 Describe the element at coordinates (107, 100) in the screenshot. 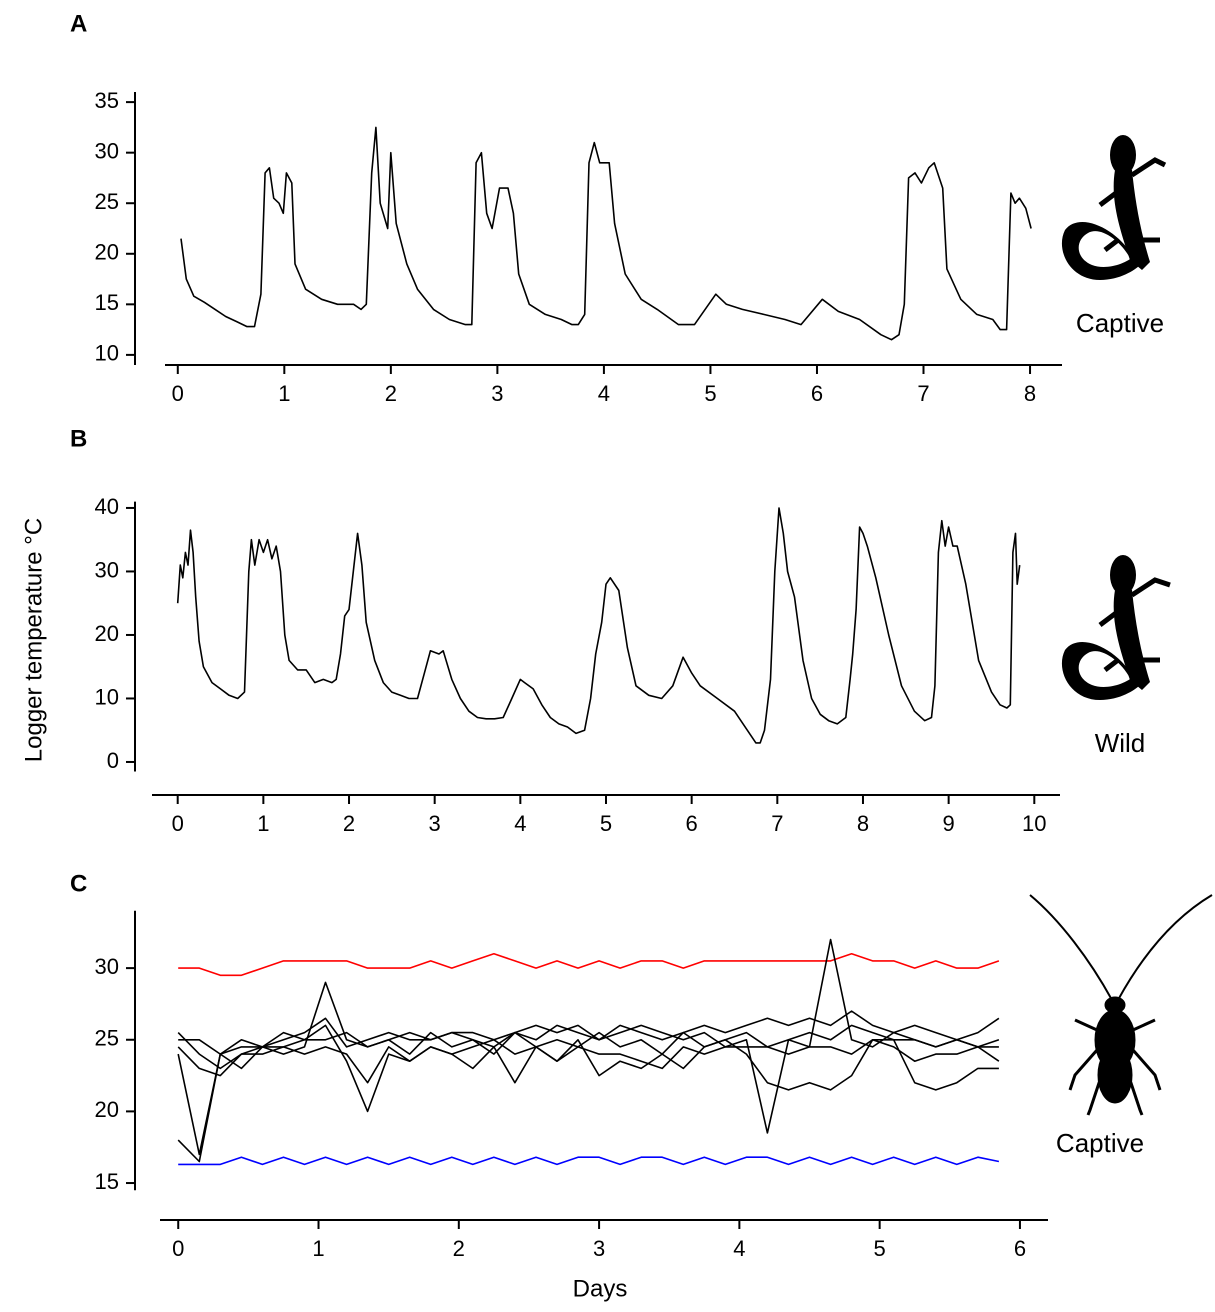

I see `y-tick-label: 35` at that location.